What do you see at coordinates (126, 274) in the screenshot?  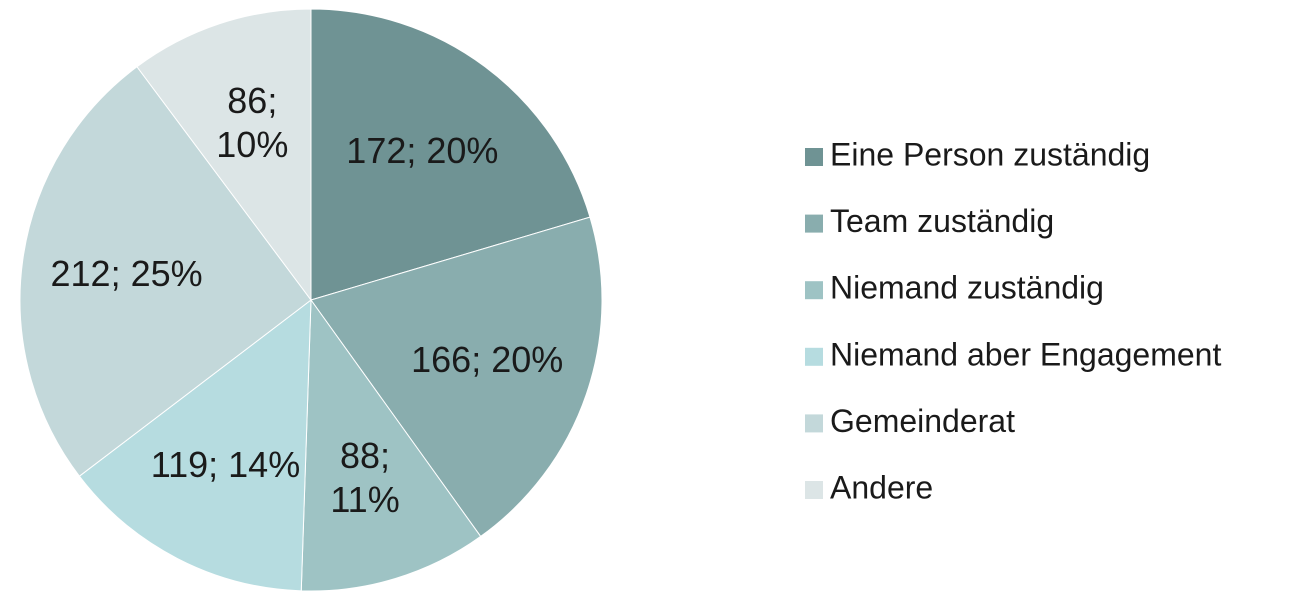 I see `data-label: 212; 25%` at bounding box center [126, 274].